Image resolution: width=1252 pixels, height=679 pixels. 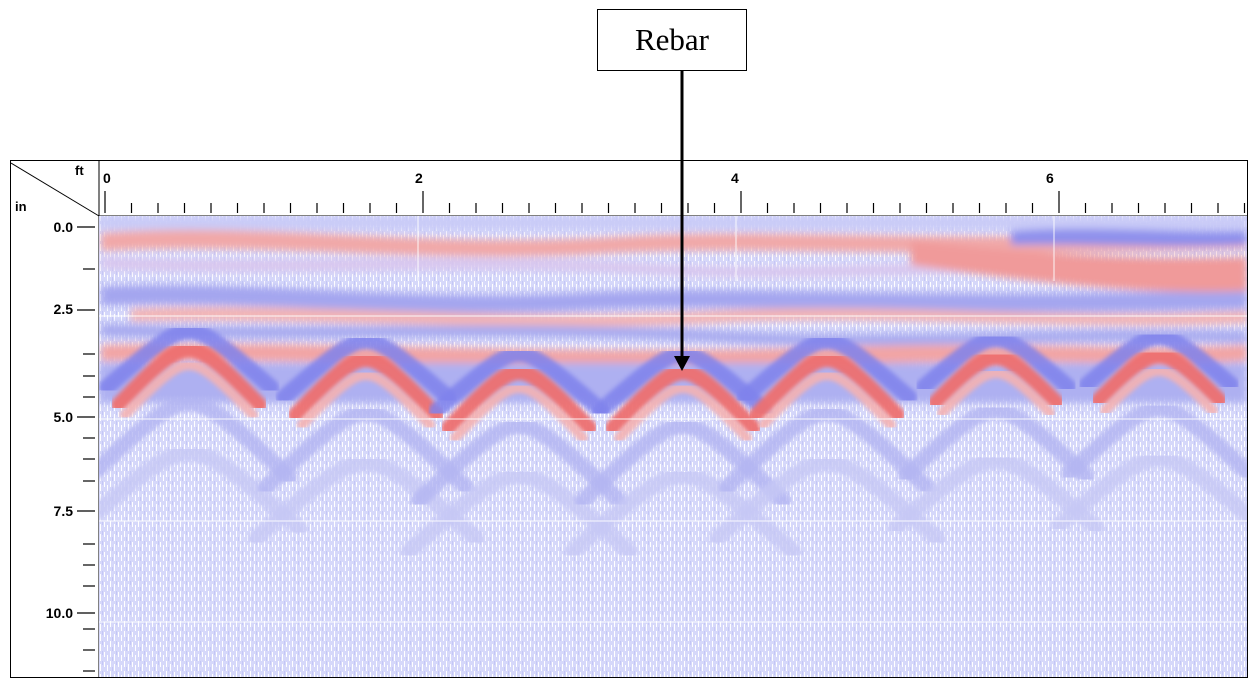 I want to click on horizontal-tick-label: 0, so click(x=107, y=178).